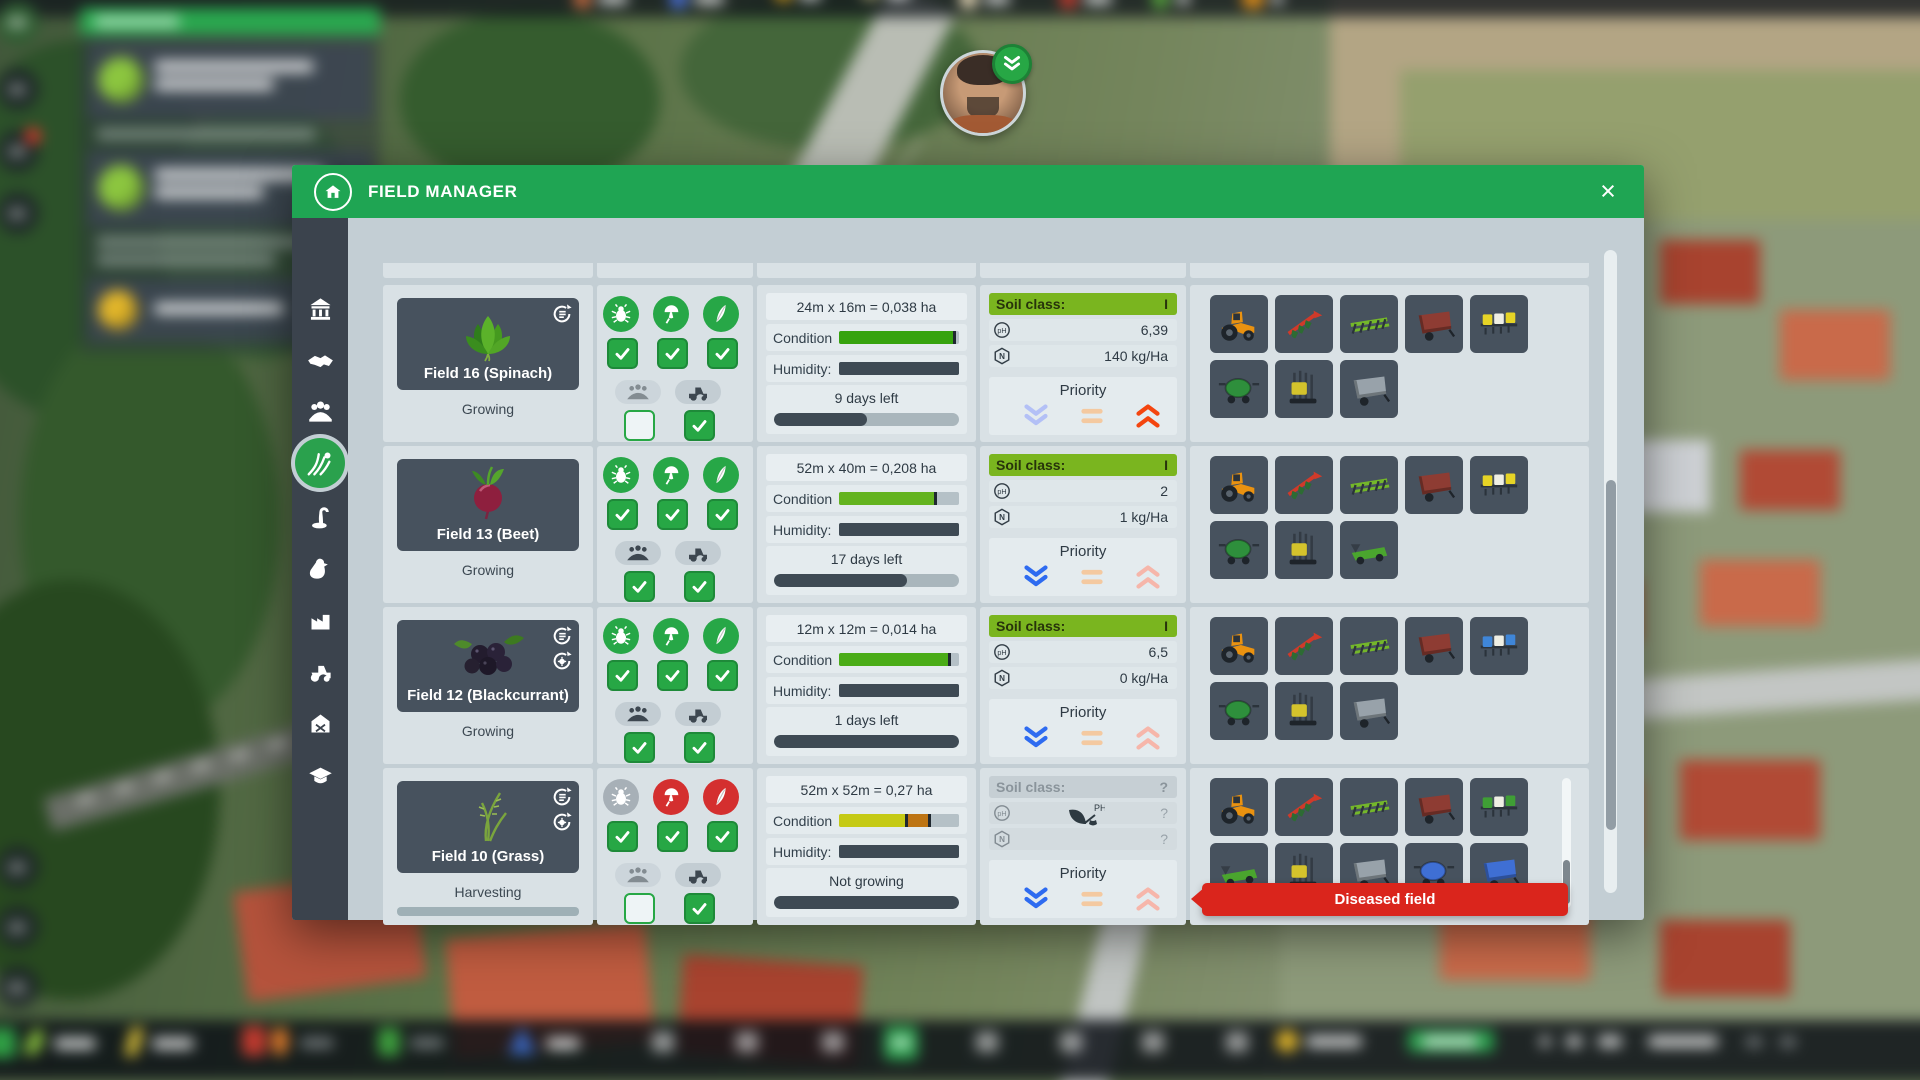  I want to click on machine-grid-scrollbar, so click(1566, 843).